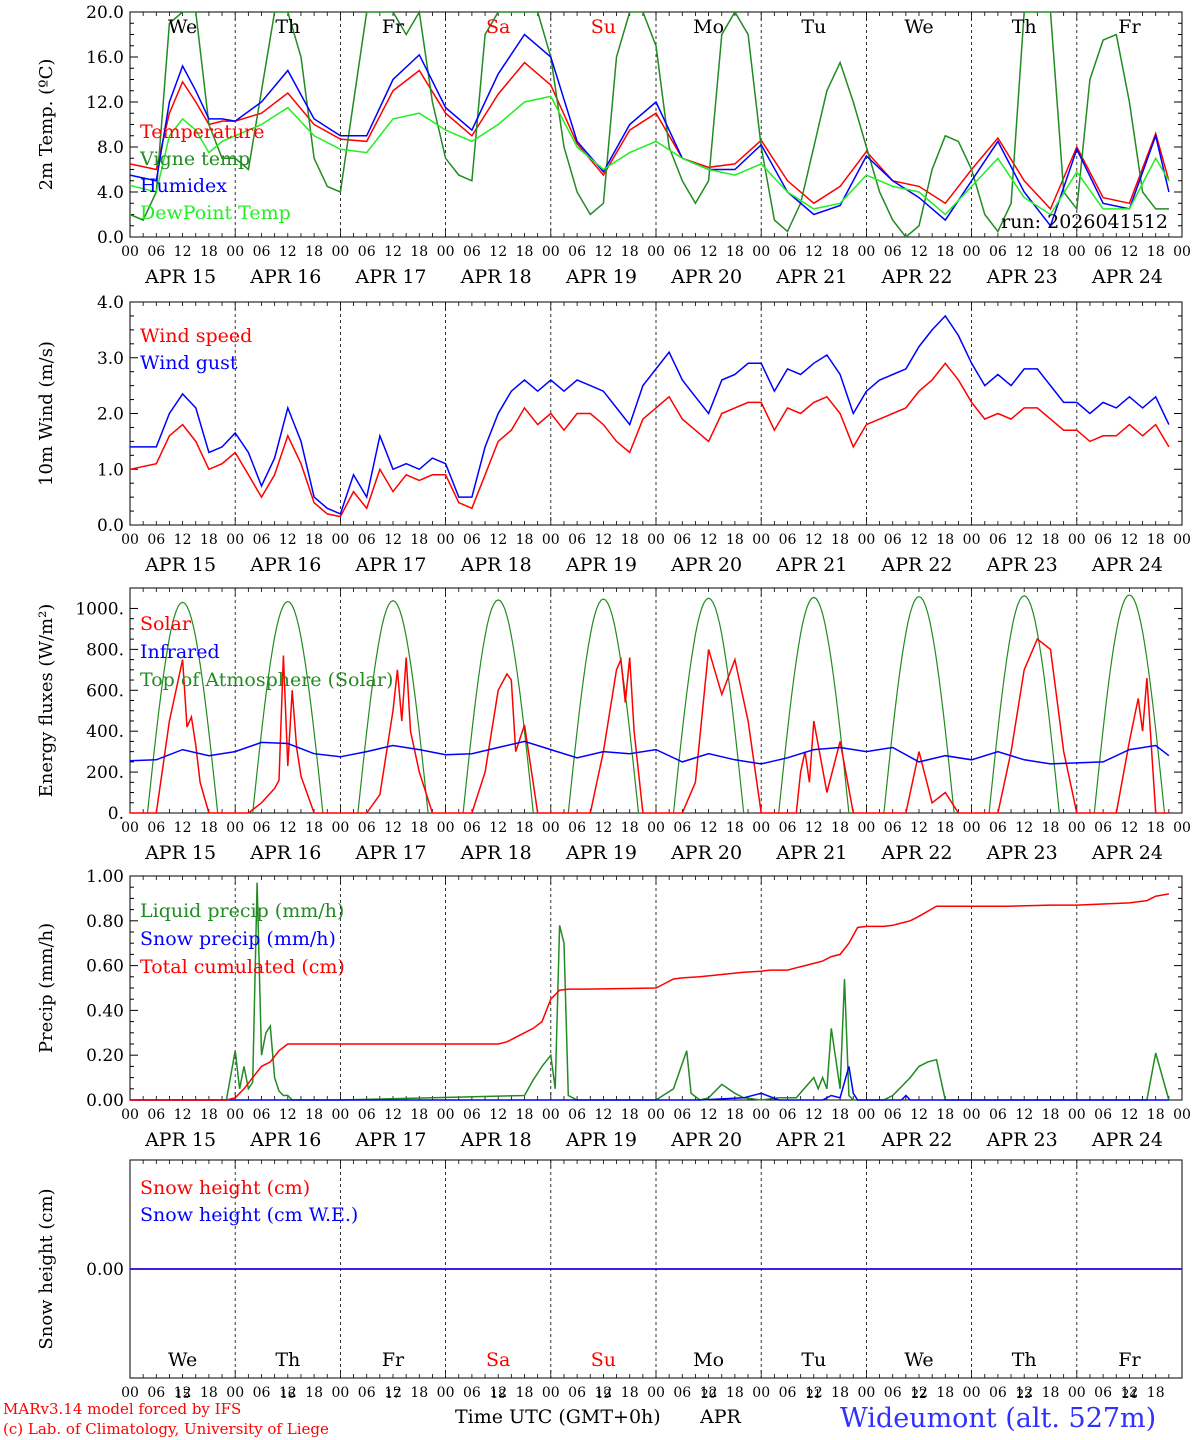 The height and width of the screenshot is (1440, 1194). Describe the element at coordinates (649, 752) in the screenshot. I see `series-infrared` at that location.